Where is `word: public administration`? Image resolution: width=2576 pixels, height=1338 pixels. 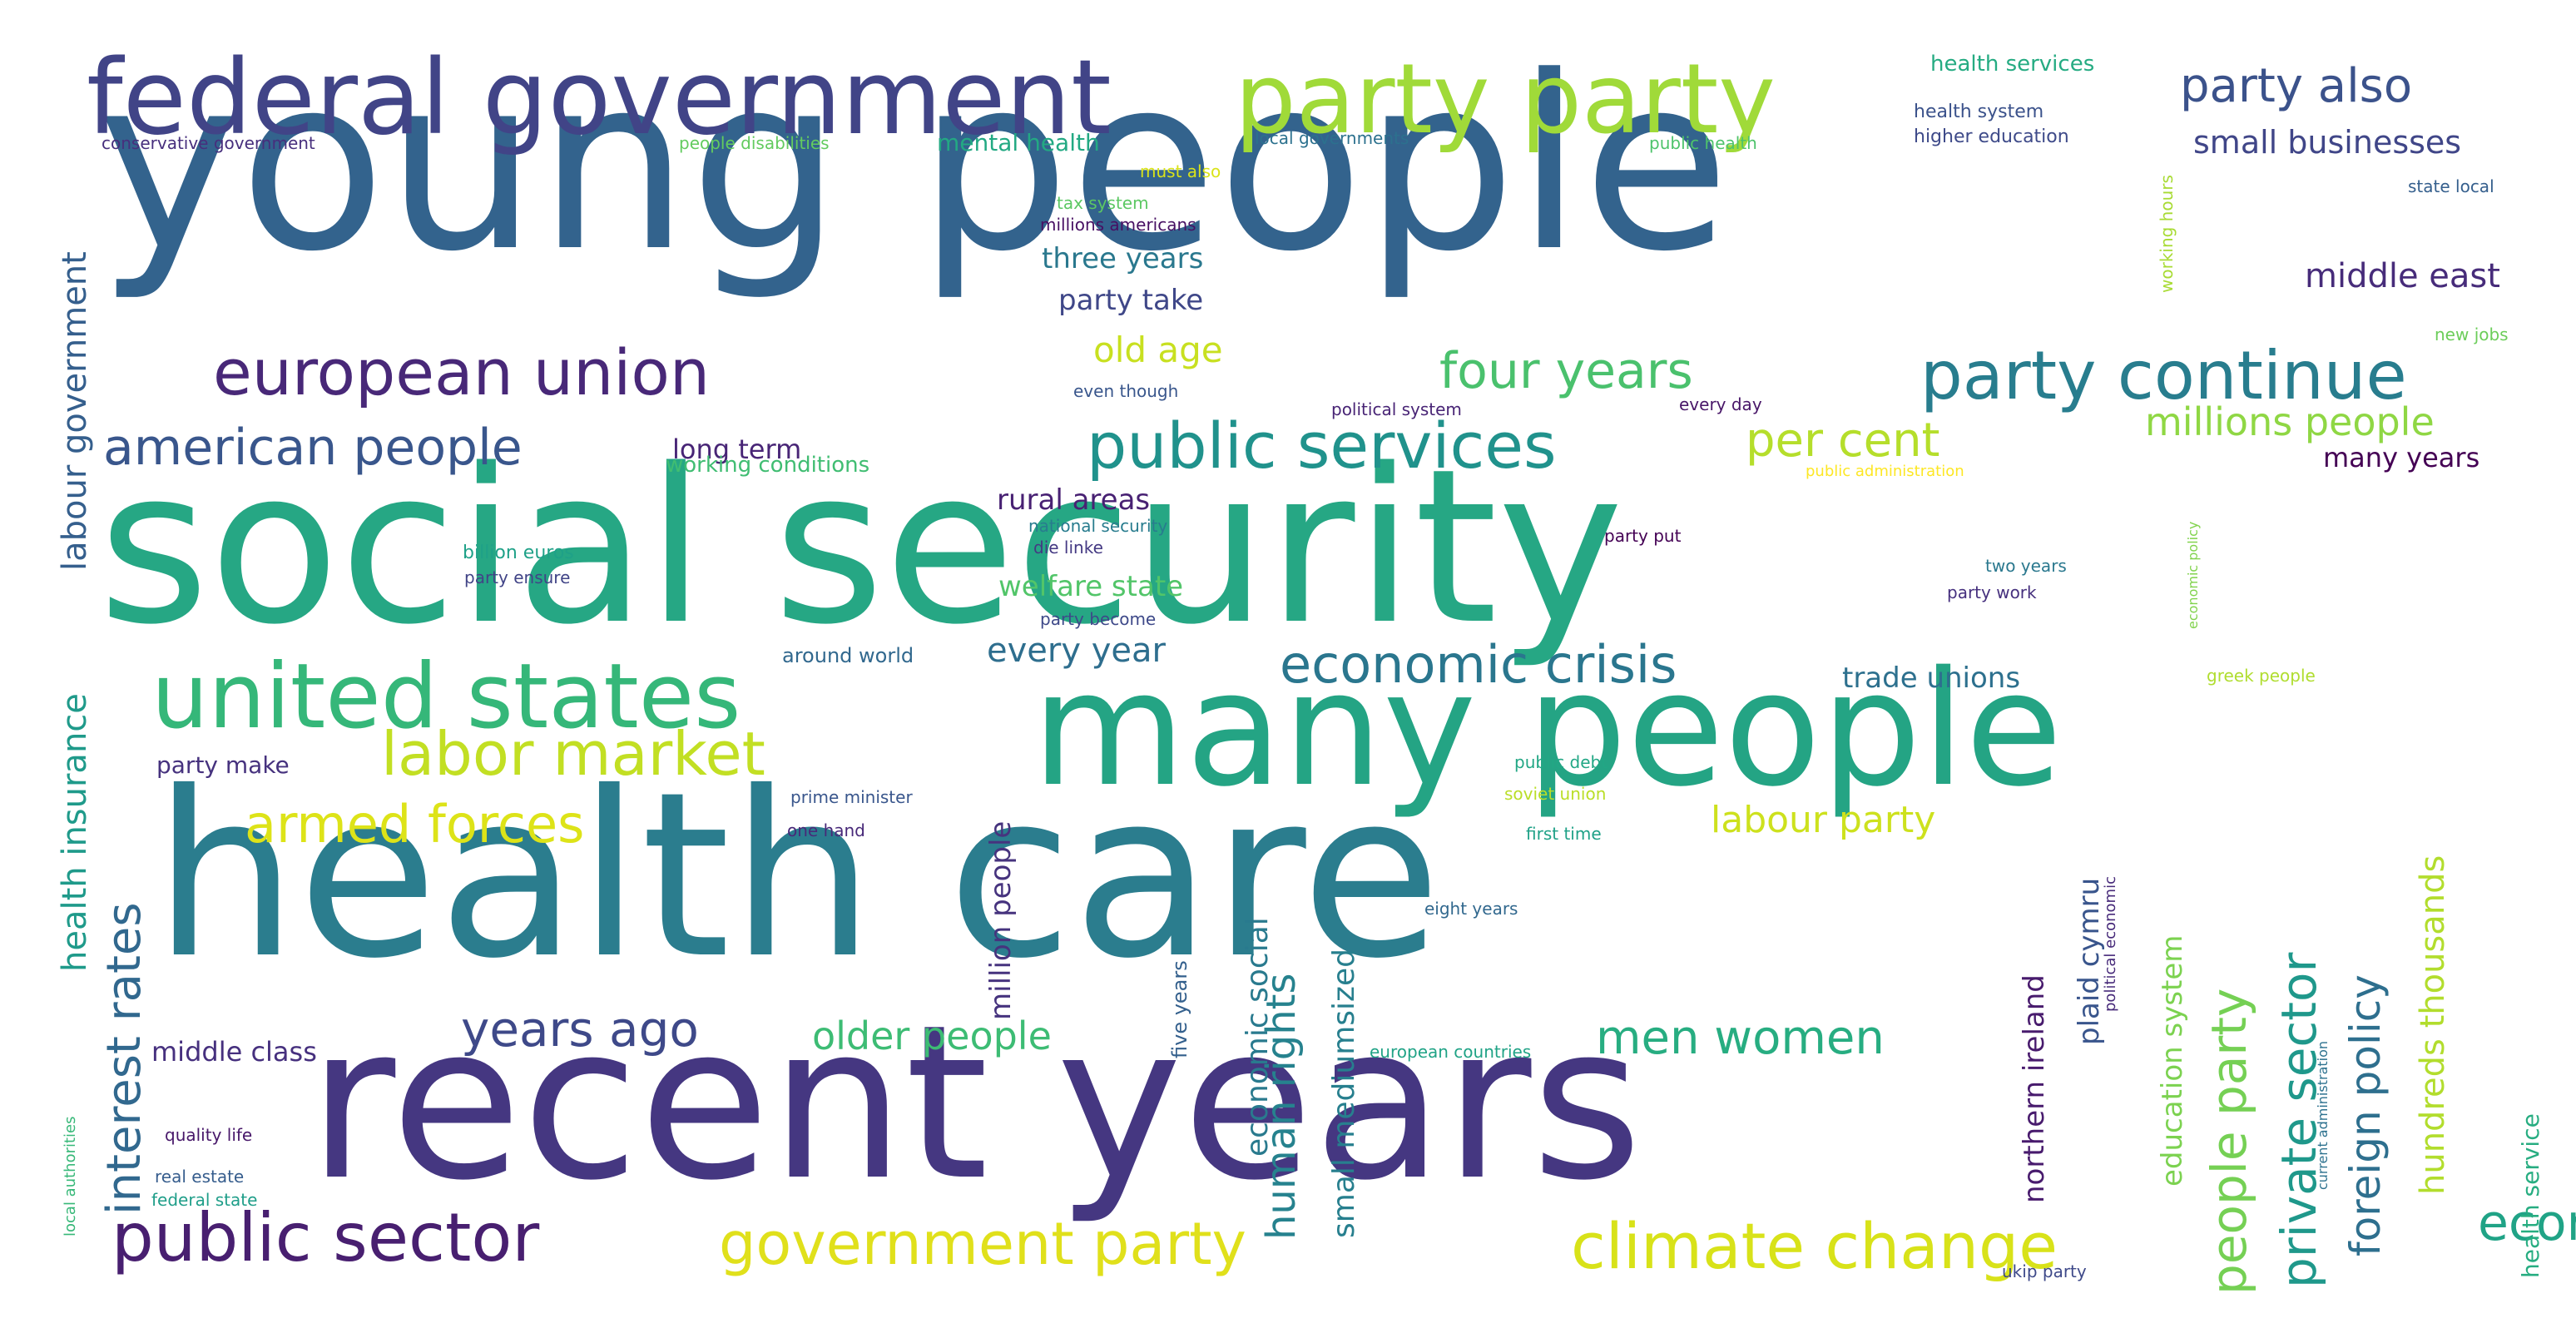
word: public administration is located at coordinates (1885, 471).